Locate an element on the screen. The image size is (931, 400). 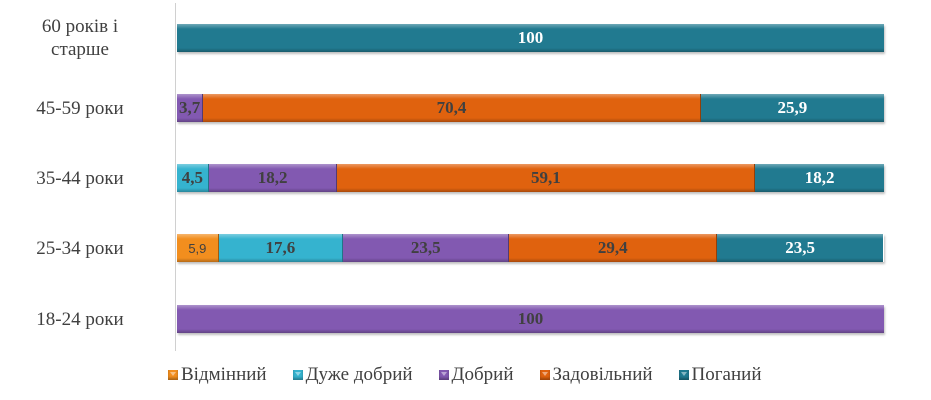
data-label: 4,5 is located at coordinates (192, 177).